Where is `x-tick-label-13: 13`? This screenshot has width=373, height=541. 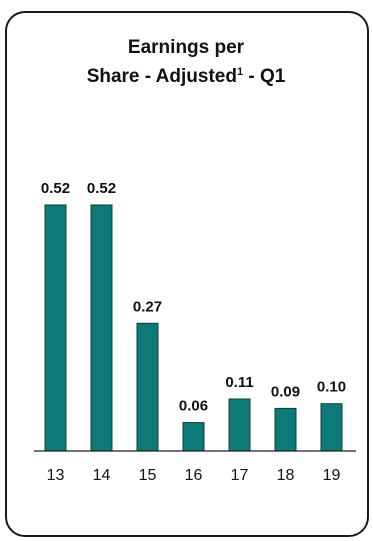
x-tick-label-13: 13 is located at coordinates (56, 475).